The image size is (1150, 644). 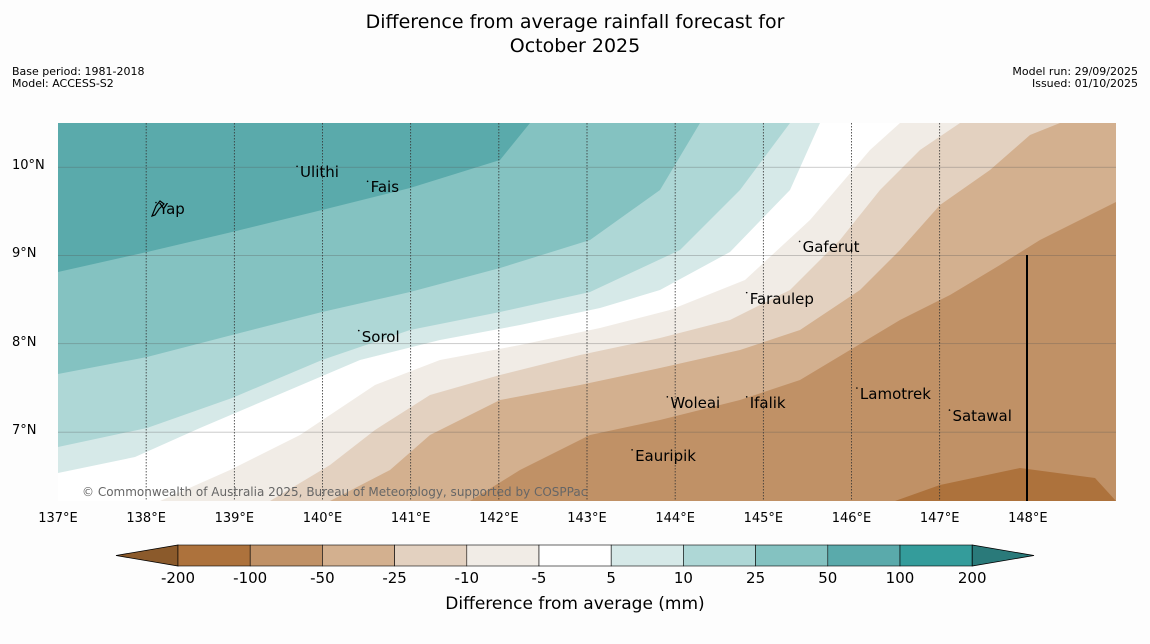 What do you see at coordinates (1084, 83) in the screenshot?
I see `issued-date: Issued: 01/10/2025` at bounding box center [1084, 83].